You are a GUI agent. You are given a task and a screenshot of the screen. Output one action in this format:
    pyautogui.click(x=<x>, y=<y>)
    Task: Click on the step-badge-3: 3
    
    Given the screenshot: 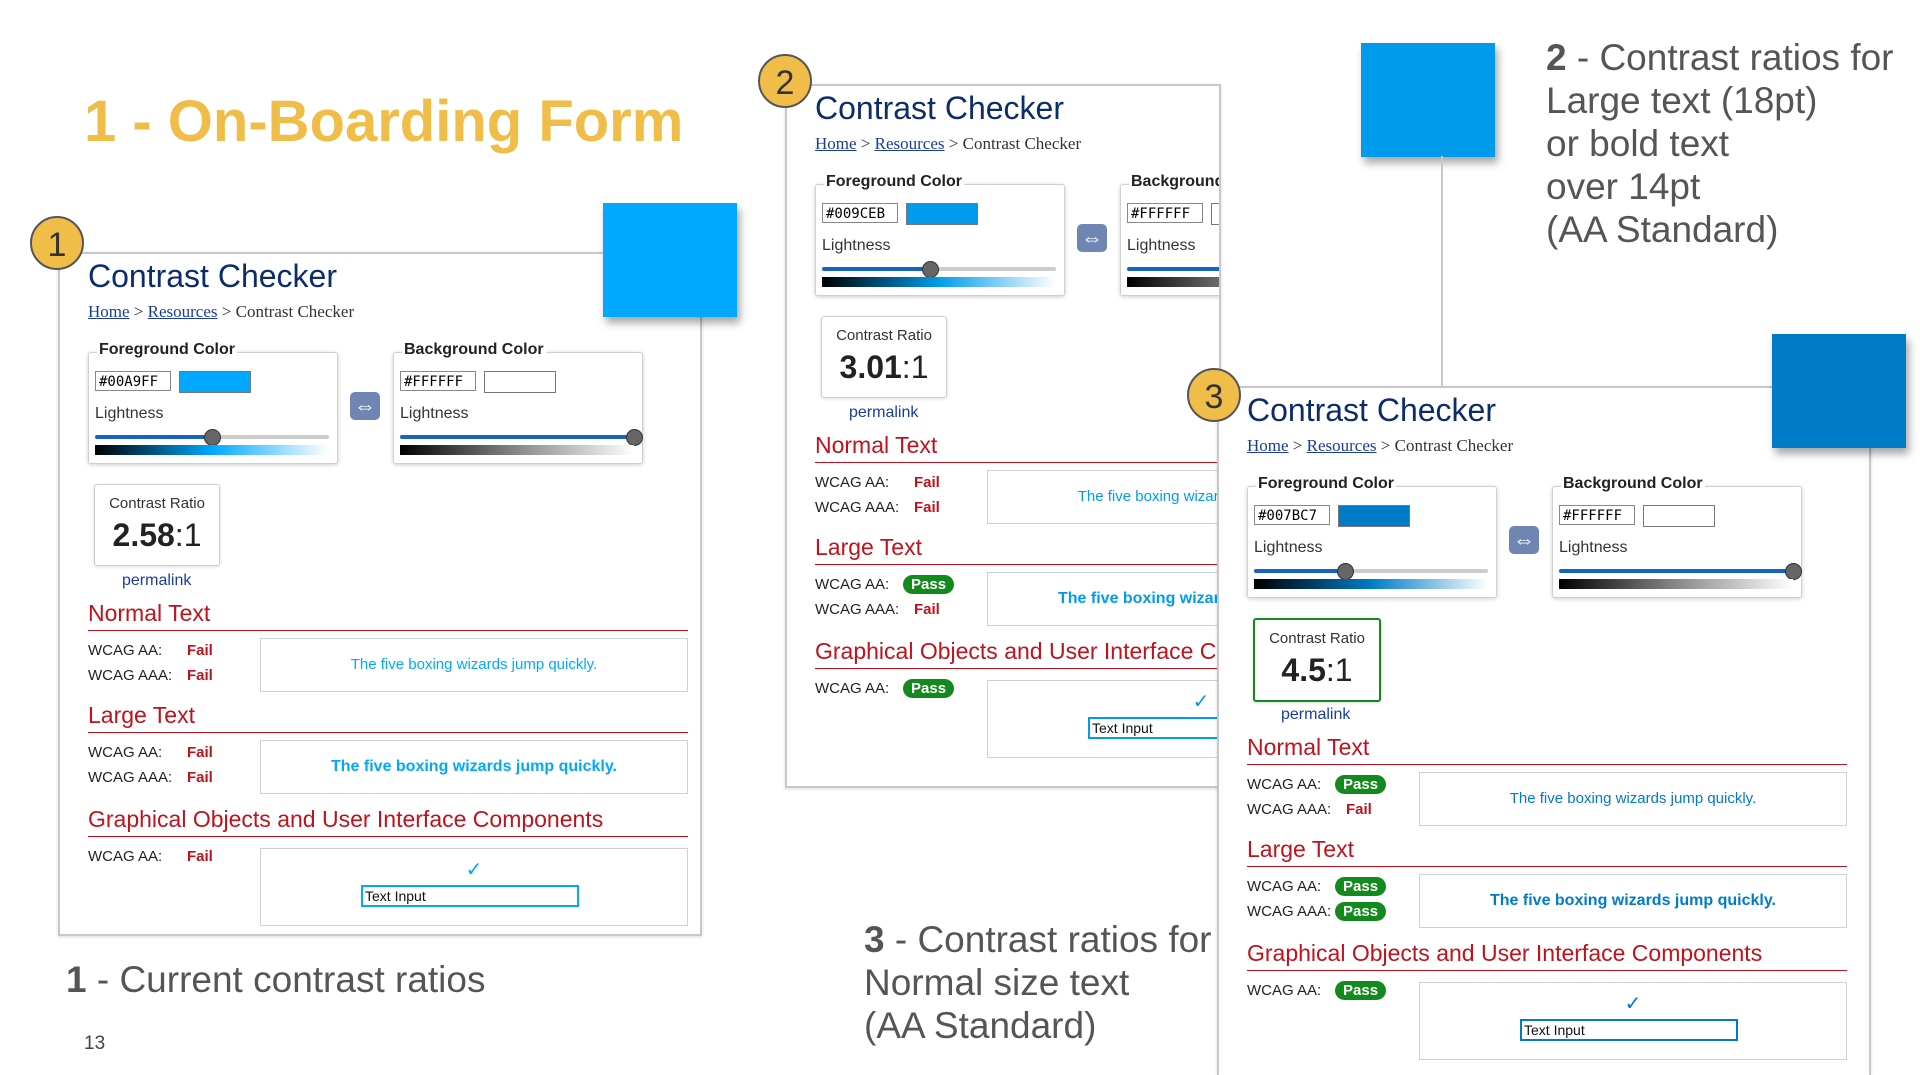 What is the action you would take?
    pyautogui.click(x=1214, y=395)
    